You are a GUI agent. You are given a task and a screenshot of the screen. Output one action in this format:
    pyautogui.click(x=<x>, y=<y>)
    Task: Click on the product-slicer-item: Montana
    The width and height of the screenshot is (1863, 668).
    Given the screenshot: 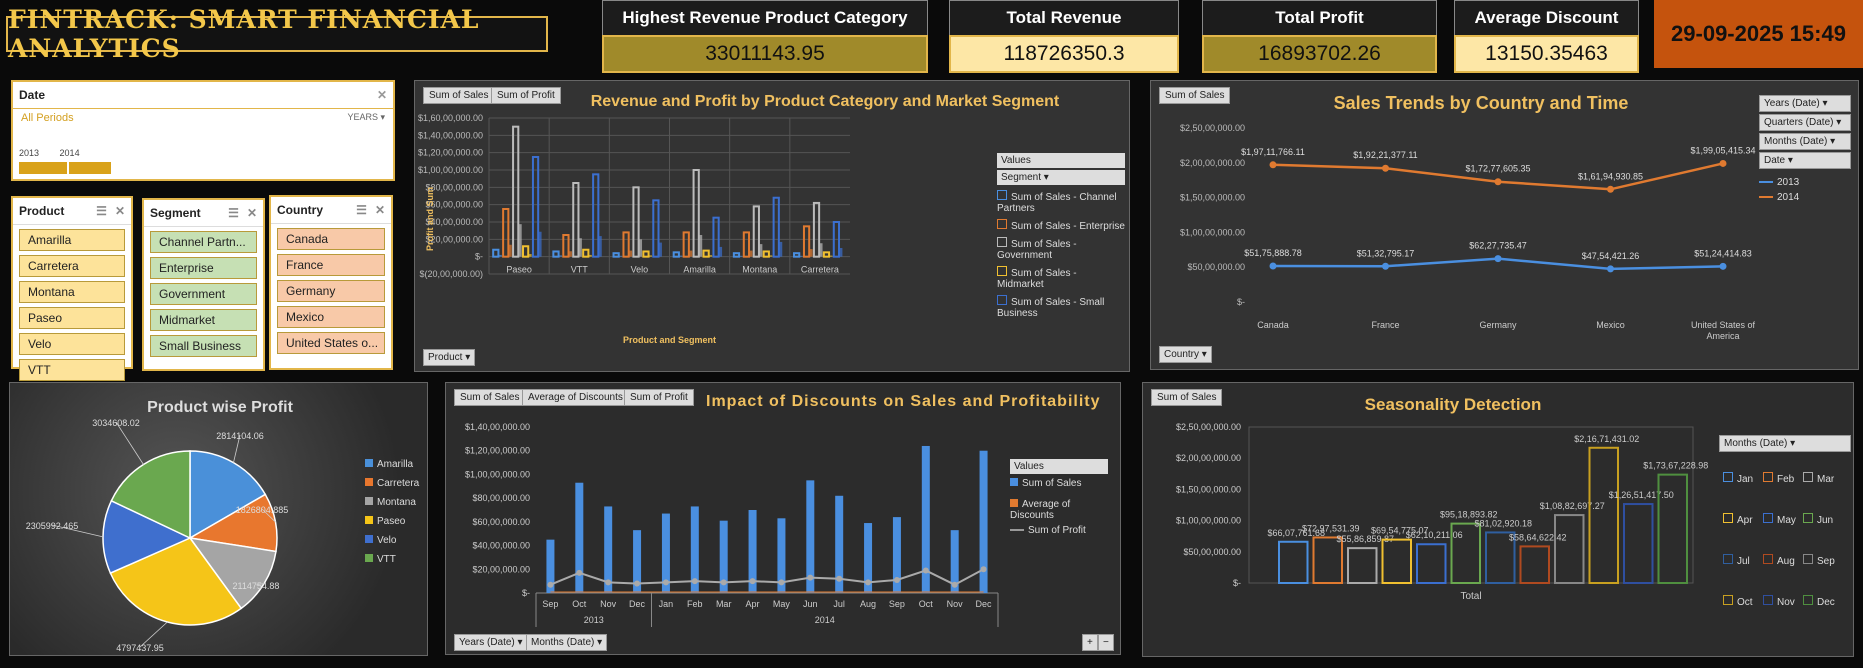 What is the action you would take?
    pyautogui.click(x=72, y=292)
    